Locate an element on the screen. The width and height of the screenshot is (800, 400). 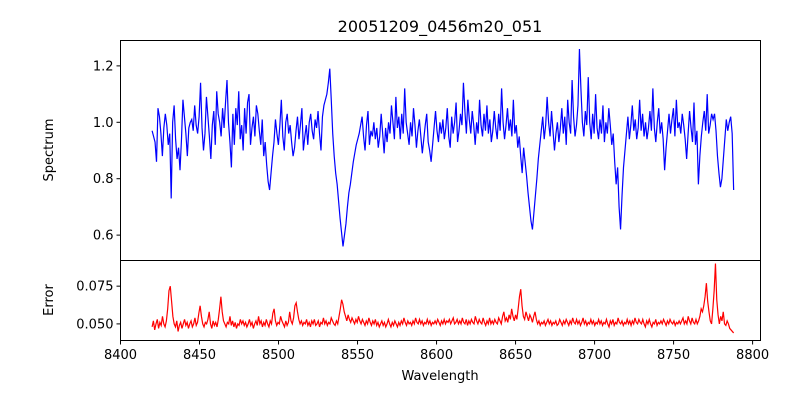
error-y-tick-label: 0.075 is located at coordinates (94, 287).